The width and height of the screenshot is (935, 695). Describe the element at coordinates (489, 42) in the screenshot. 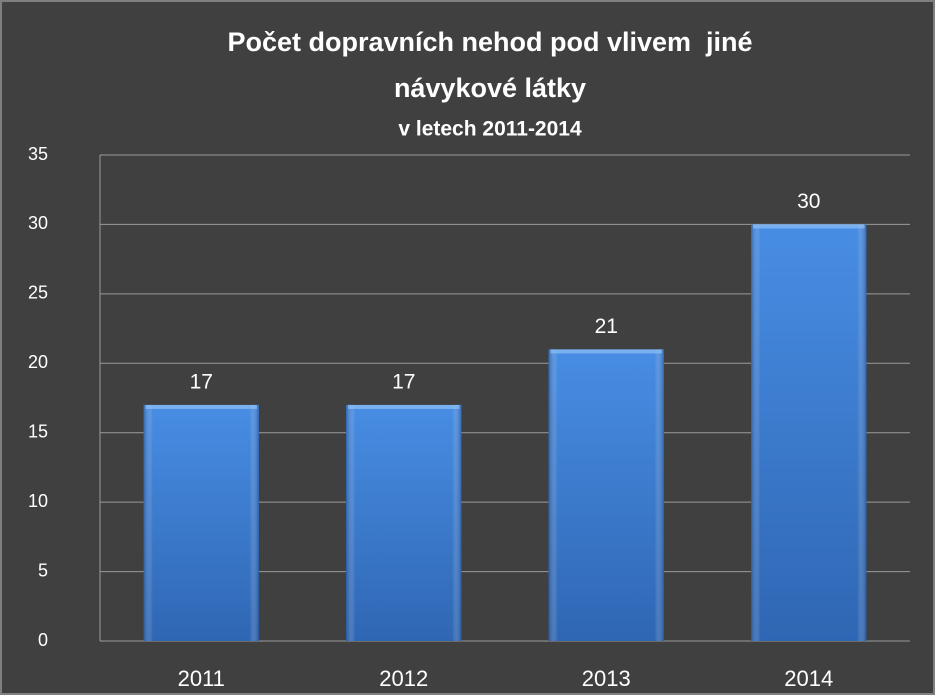

I see `chart-title: Počet dopravních nehod pod vlivem jiné` at that location.